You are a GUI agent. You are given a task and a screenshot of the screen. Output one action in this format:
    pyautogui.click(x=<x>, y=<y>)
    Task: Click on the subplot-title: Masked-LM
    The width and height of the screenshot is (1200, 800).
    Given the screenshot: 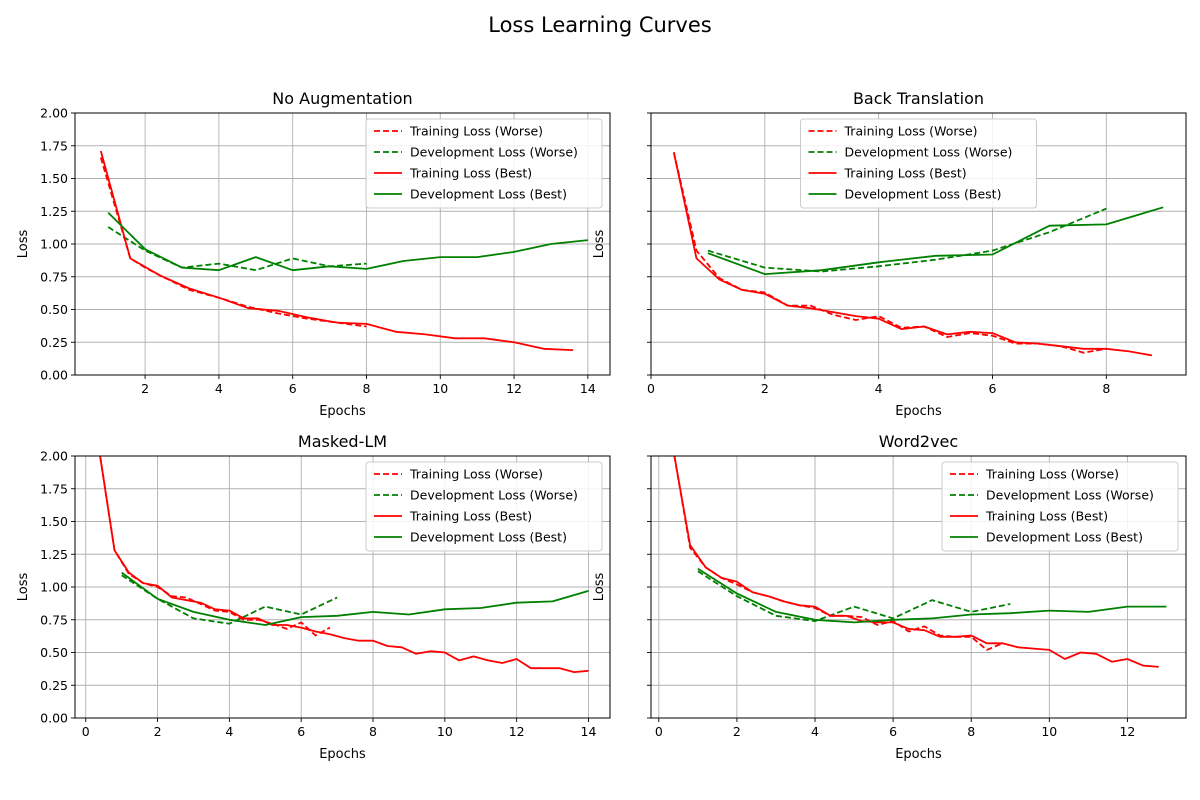 What is the action you would take?
    pyautogui.click(x=342, y=441)
    